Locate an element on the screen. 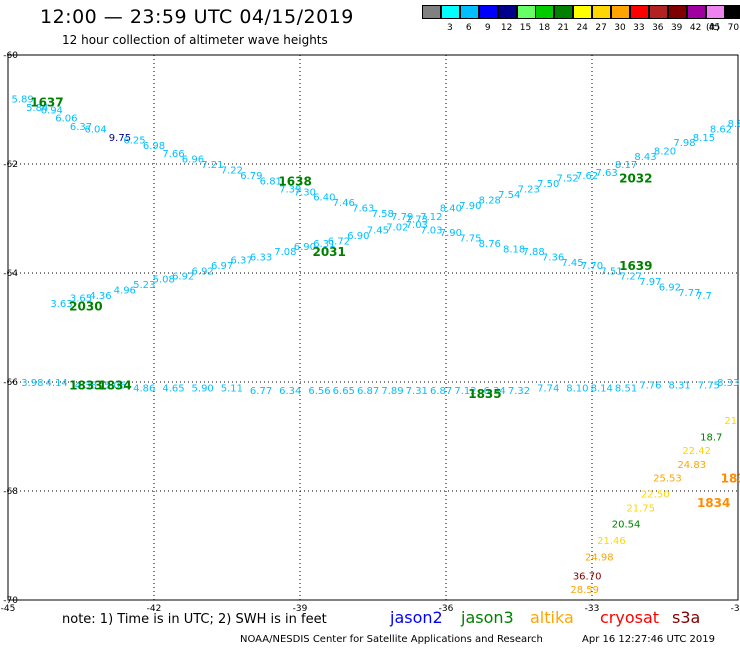 Image resolution: width=740 pixels, height=650 pixels. color-scale-label: 27 is located at coordinates (601, 28).